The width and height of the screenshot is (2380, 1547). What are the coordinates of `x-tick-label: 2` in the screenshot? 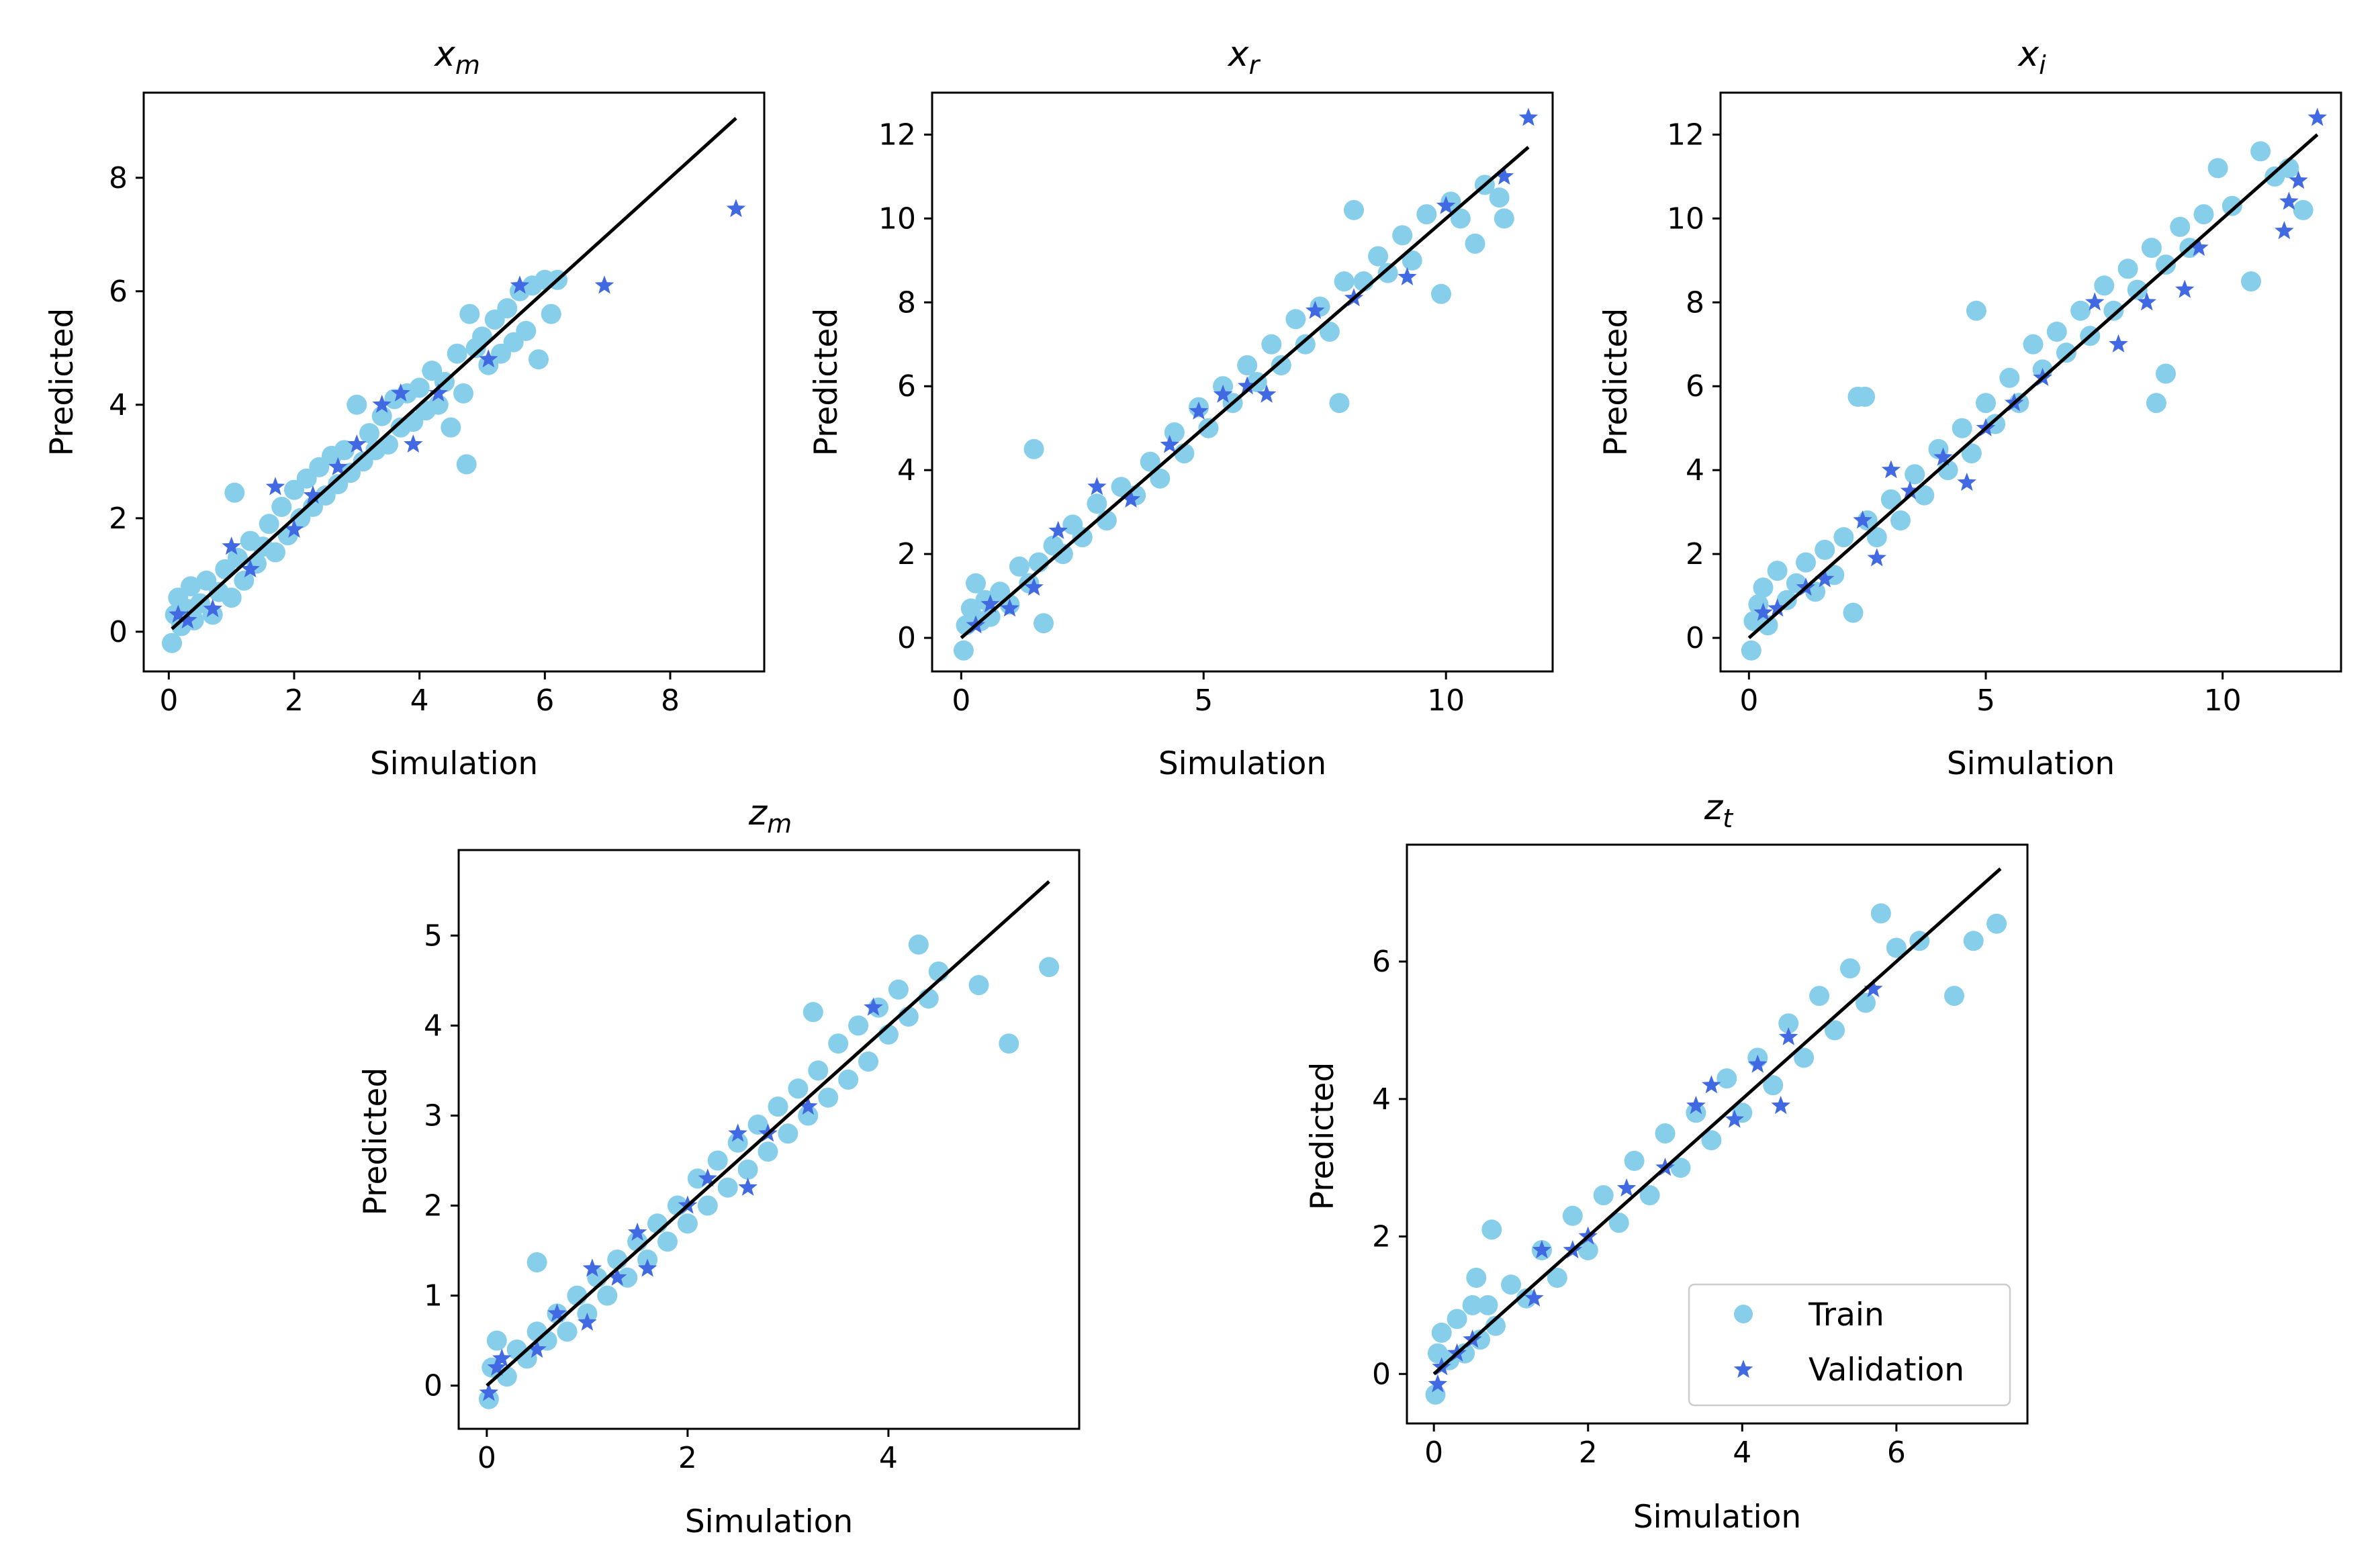 It's located at (687, 1458).